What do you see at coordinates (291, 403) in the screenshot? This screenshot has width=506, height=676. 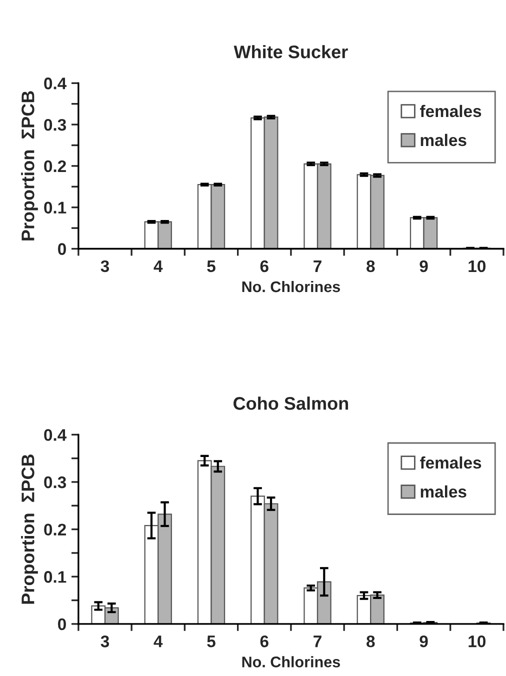 I see `chart-title: Coho Salmon` at bounding box center [291, 403].